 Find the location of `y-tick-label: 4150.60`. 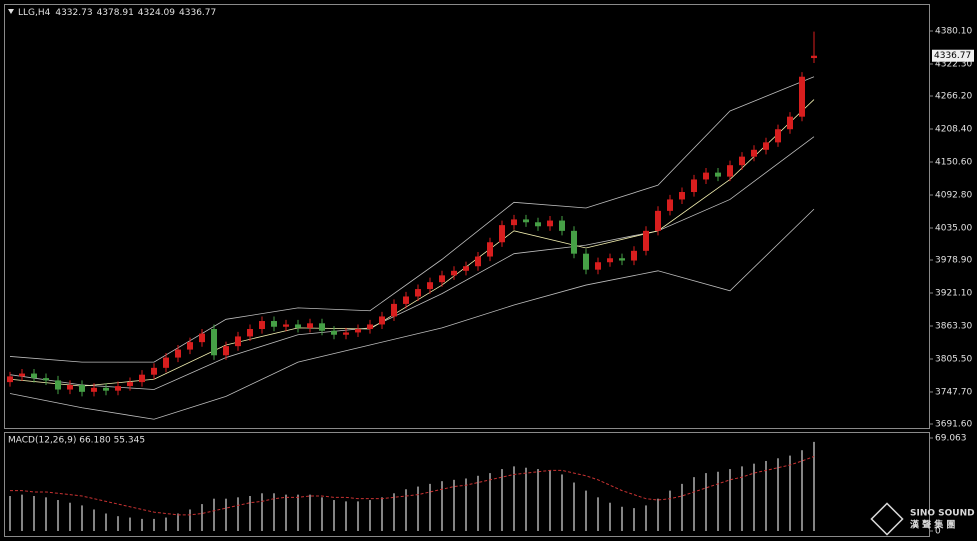

y-tick-label: 4150.60 is located at coordinates (953, 163).